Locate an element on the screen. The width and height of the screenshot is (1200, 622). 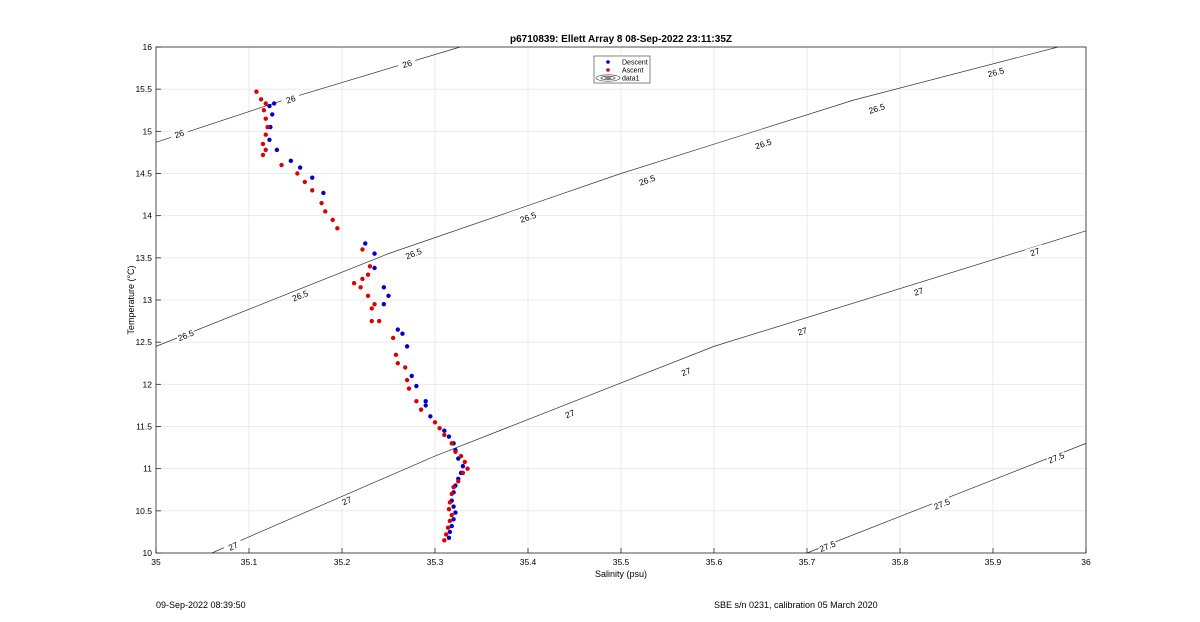
legend-label-descent: Descent is located at coordinates (635, 63).